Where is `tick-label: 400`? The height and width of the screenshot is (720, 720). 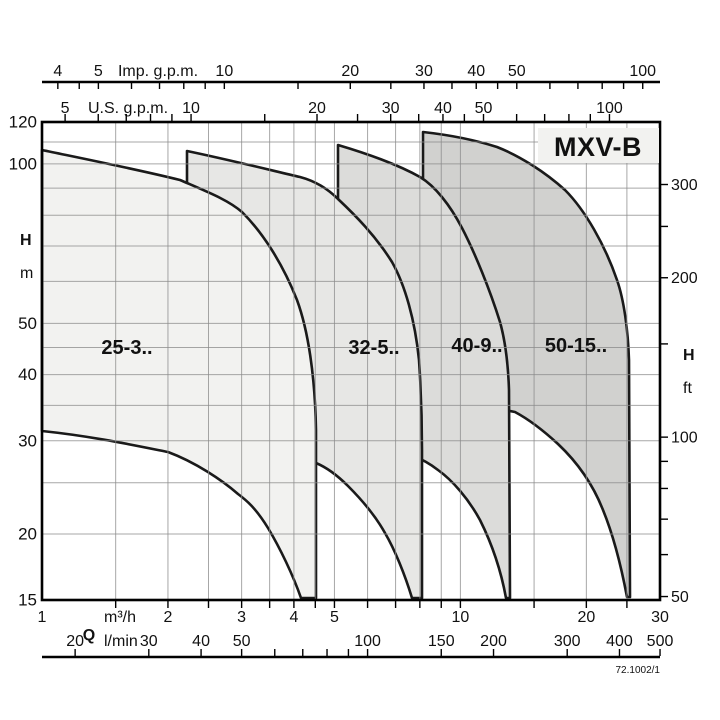 tick-label: 400 is located at coordinates (619, 641).